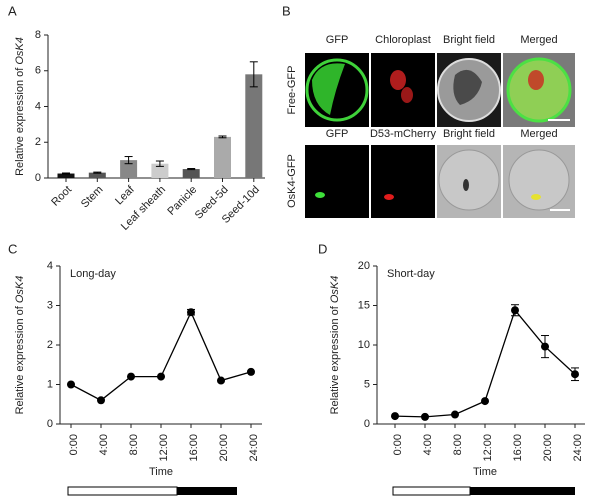 This screenshot has width=595, height=498. I want to click on column-label: D53-mCherry, so click(403, 134).